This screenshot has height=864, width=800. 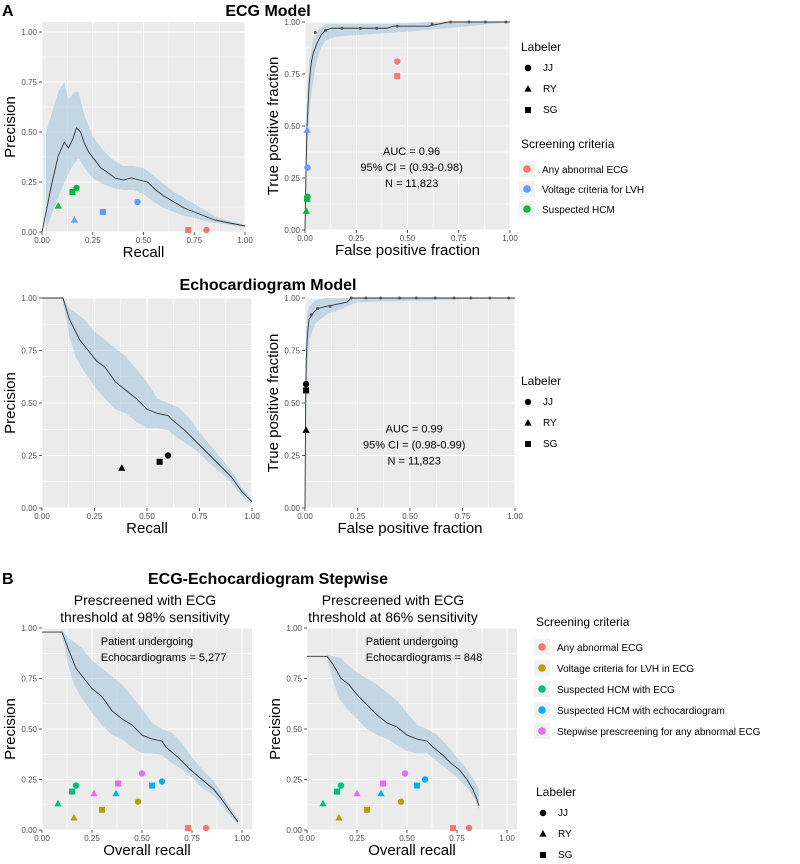 What do you see at coordinates (268, 285) in the screenshot?
I see `echo-model-title: Echocardiogram Model` at bounding box center [268, 285].